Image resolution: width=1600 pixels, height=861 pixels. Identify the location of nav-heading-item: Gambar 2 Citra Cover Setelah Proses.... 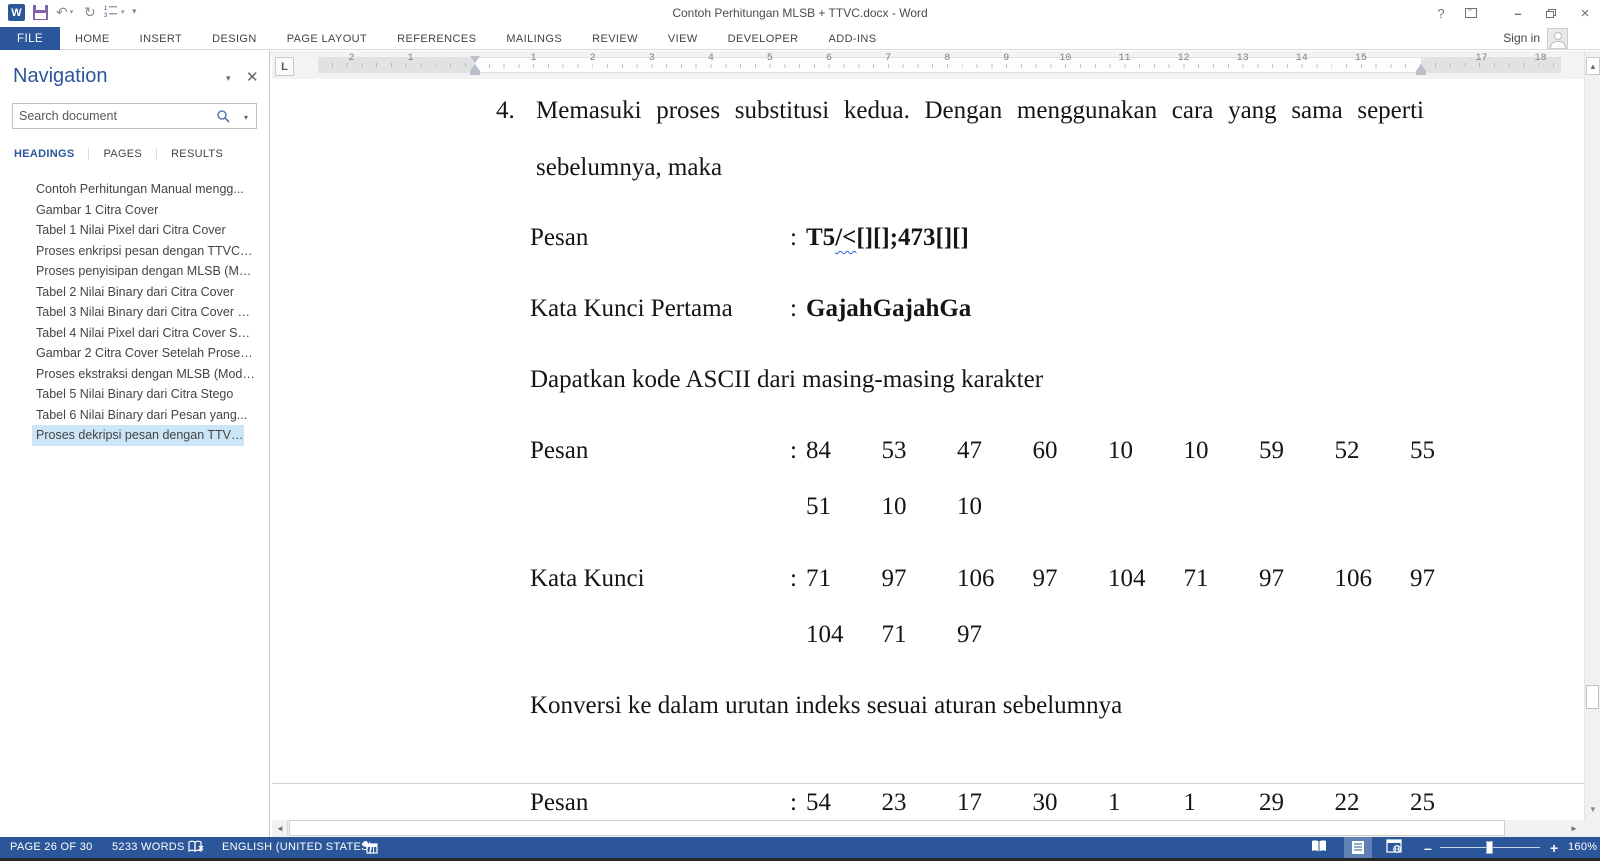
(146, 353).